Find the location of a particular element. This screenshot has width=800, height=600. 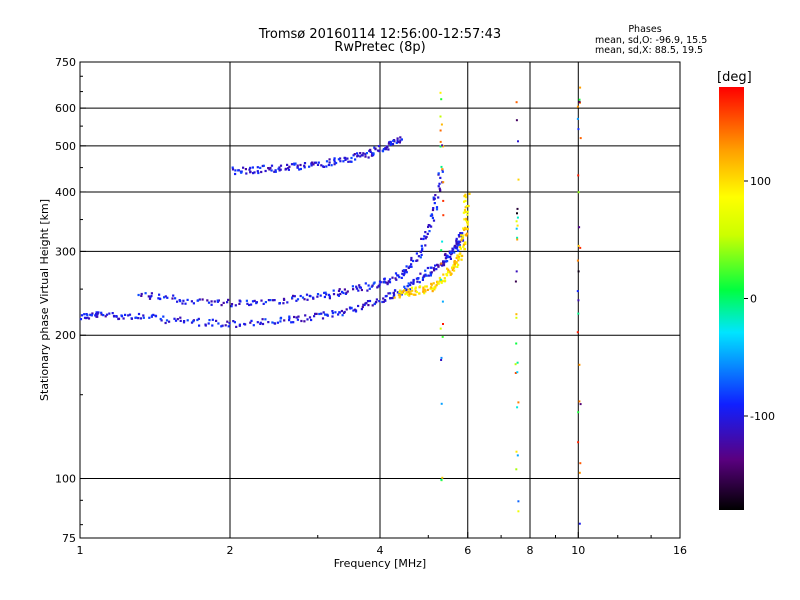

x-tick-label: 6 is located at coordinates (467, 550).